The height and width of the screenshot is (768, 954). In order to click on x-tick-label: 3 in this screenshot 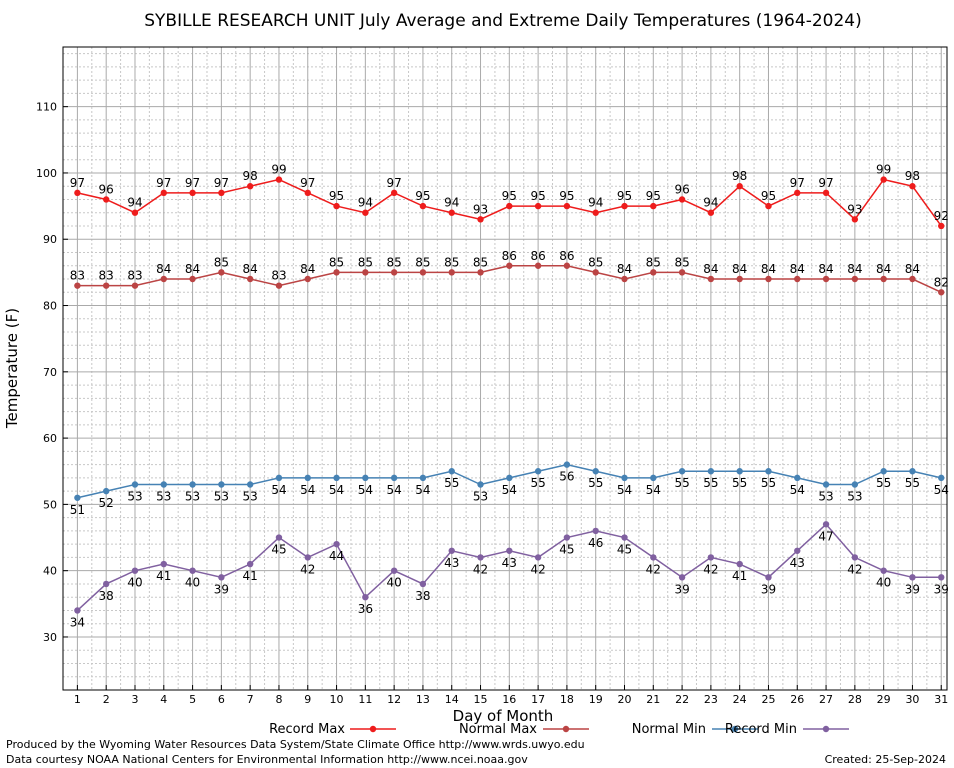, I will do `click(134, 699)`.